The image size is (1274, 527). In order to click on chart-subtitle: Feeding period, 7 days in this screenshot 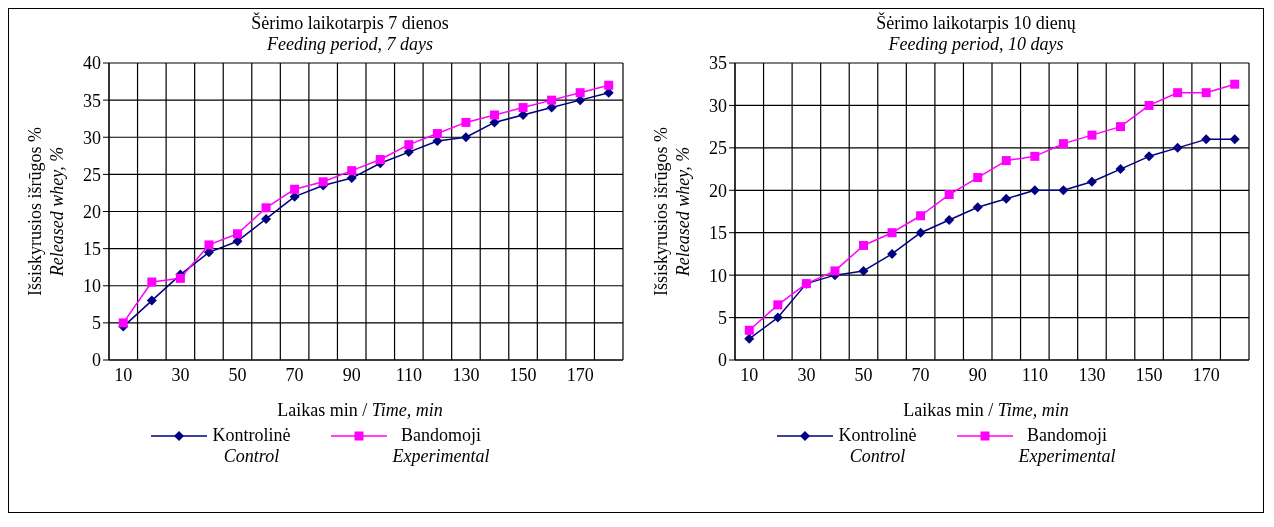, I will do `click(350, 44)`.